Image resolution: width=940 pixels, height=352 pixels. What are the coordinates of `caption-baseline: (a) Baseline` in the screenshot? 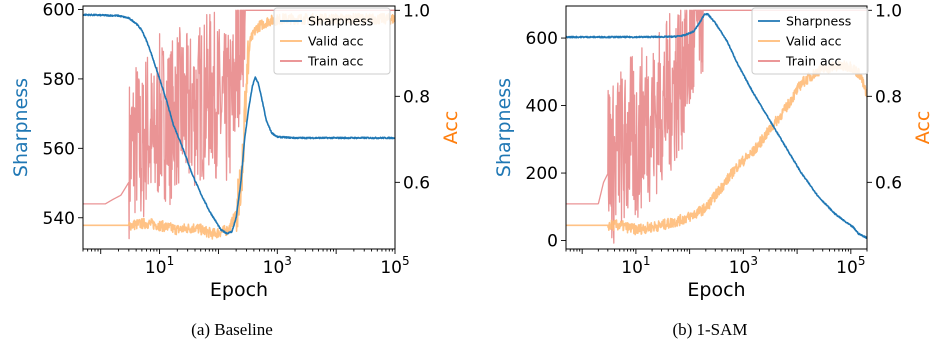 It's located at (232, 329).